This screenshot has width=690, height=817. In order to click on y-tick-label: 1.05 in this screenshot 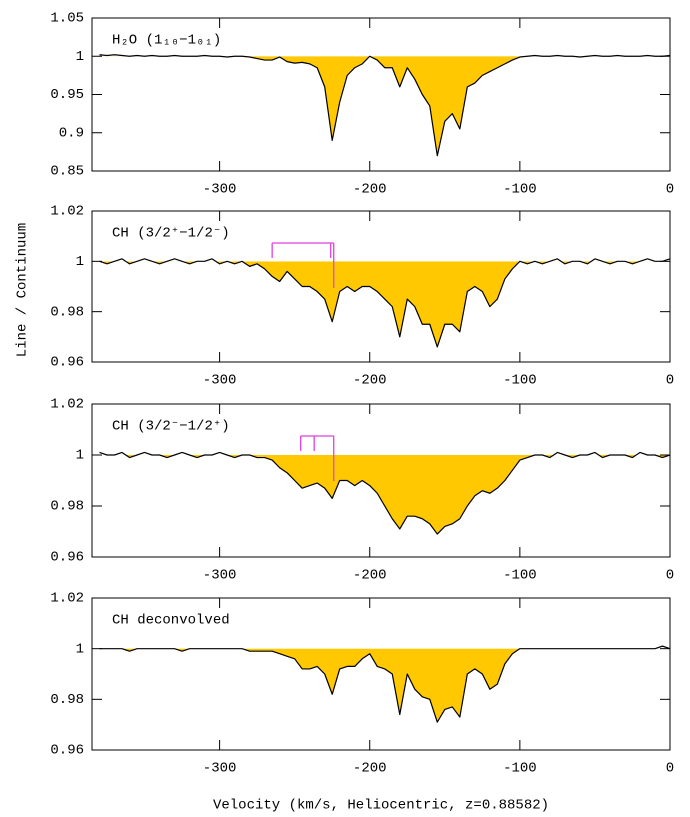, I will do `click(67, 19)`.